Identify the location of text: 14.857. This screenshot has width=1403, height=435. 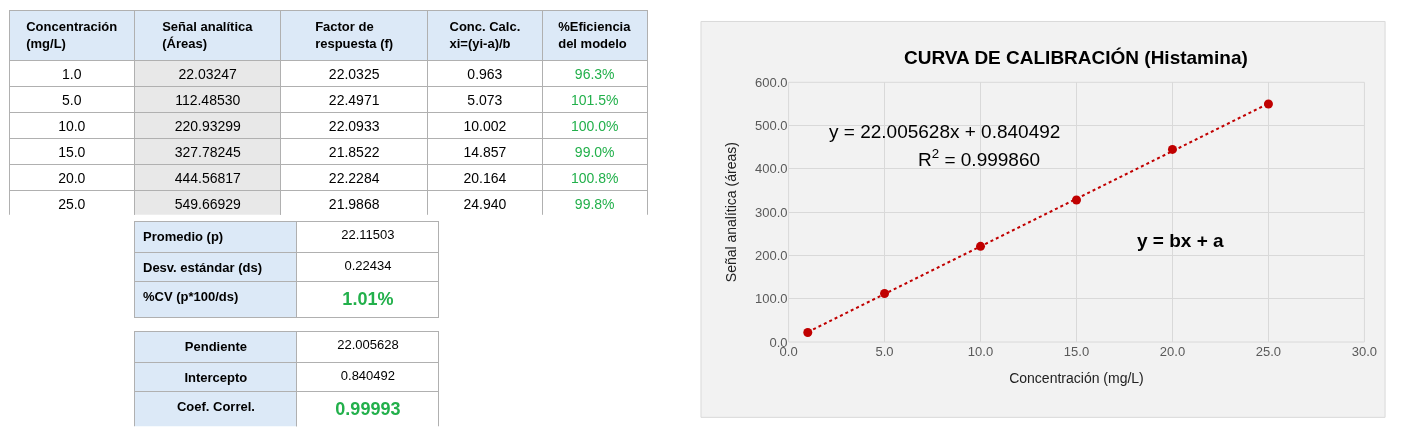
(485, 152).